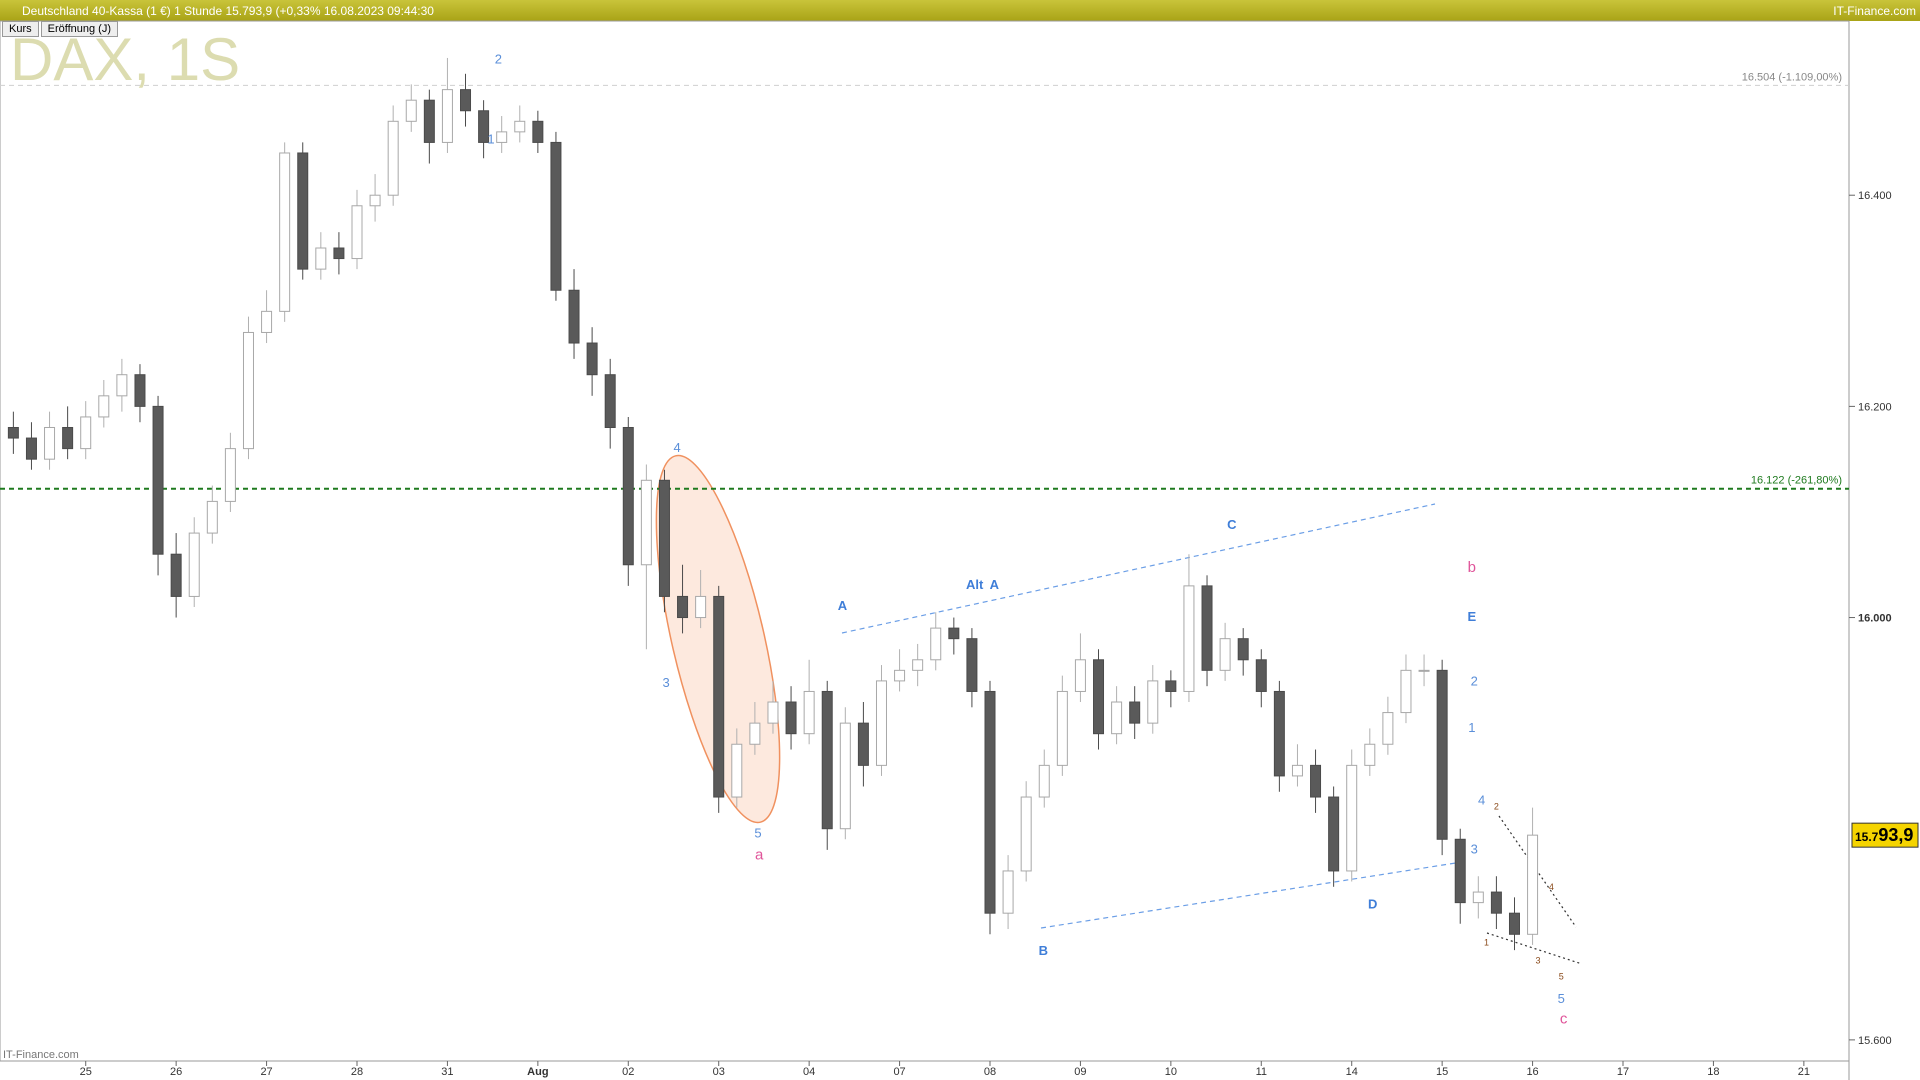 Image resolution: width=1920 pixels, height=1080 pixels. What do you see at coordinates (975, 584) in the screenshot?
I see `wave-label: Alt` at bounding box center [975, 584].